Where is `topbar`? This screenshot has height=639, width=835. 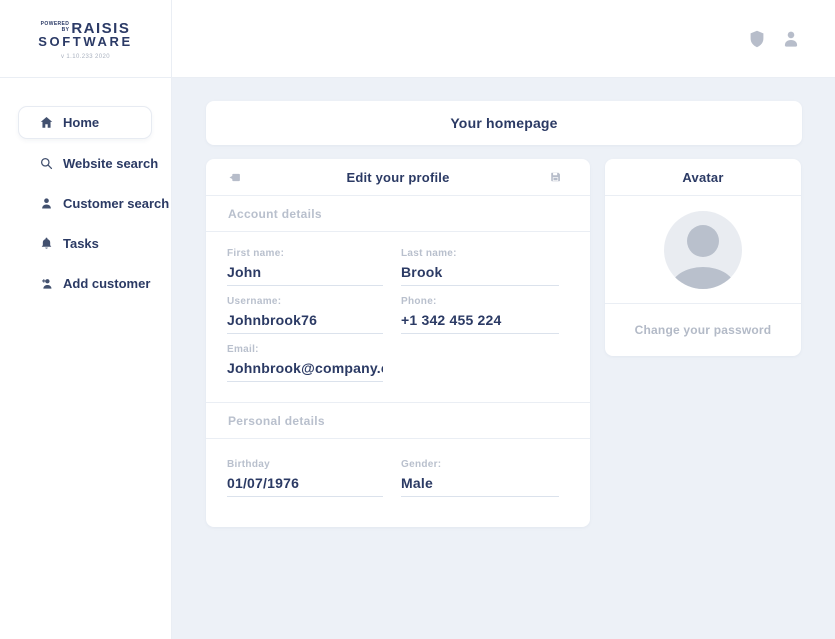
topbar is located at coordinates (503, 39).